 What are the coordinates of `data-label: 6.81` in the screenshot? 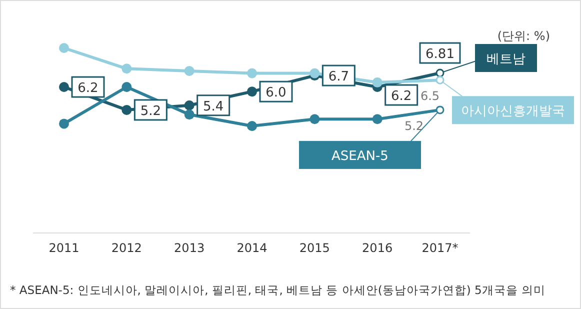 It's located at (440, 54).